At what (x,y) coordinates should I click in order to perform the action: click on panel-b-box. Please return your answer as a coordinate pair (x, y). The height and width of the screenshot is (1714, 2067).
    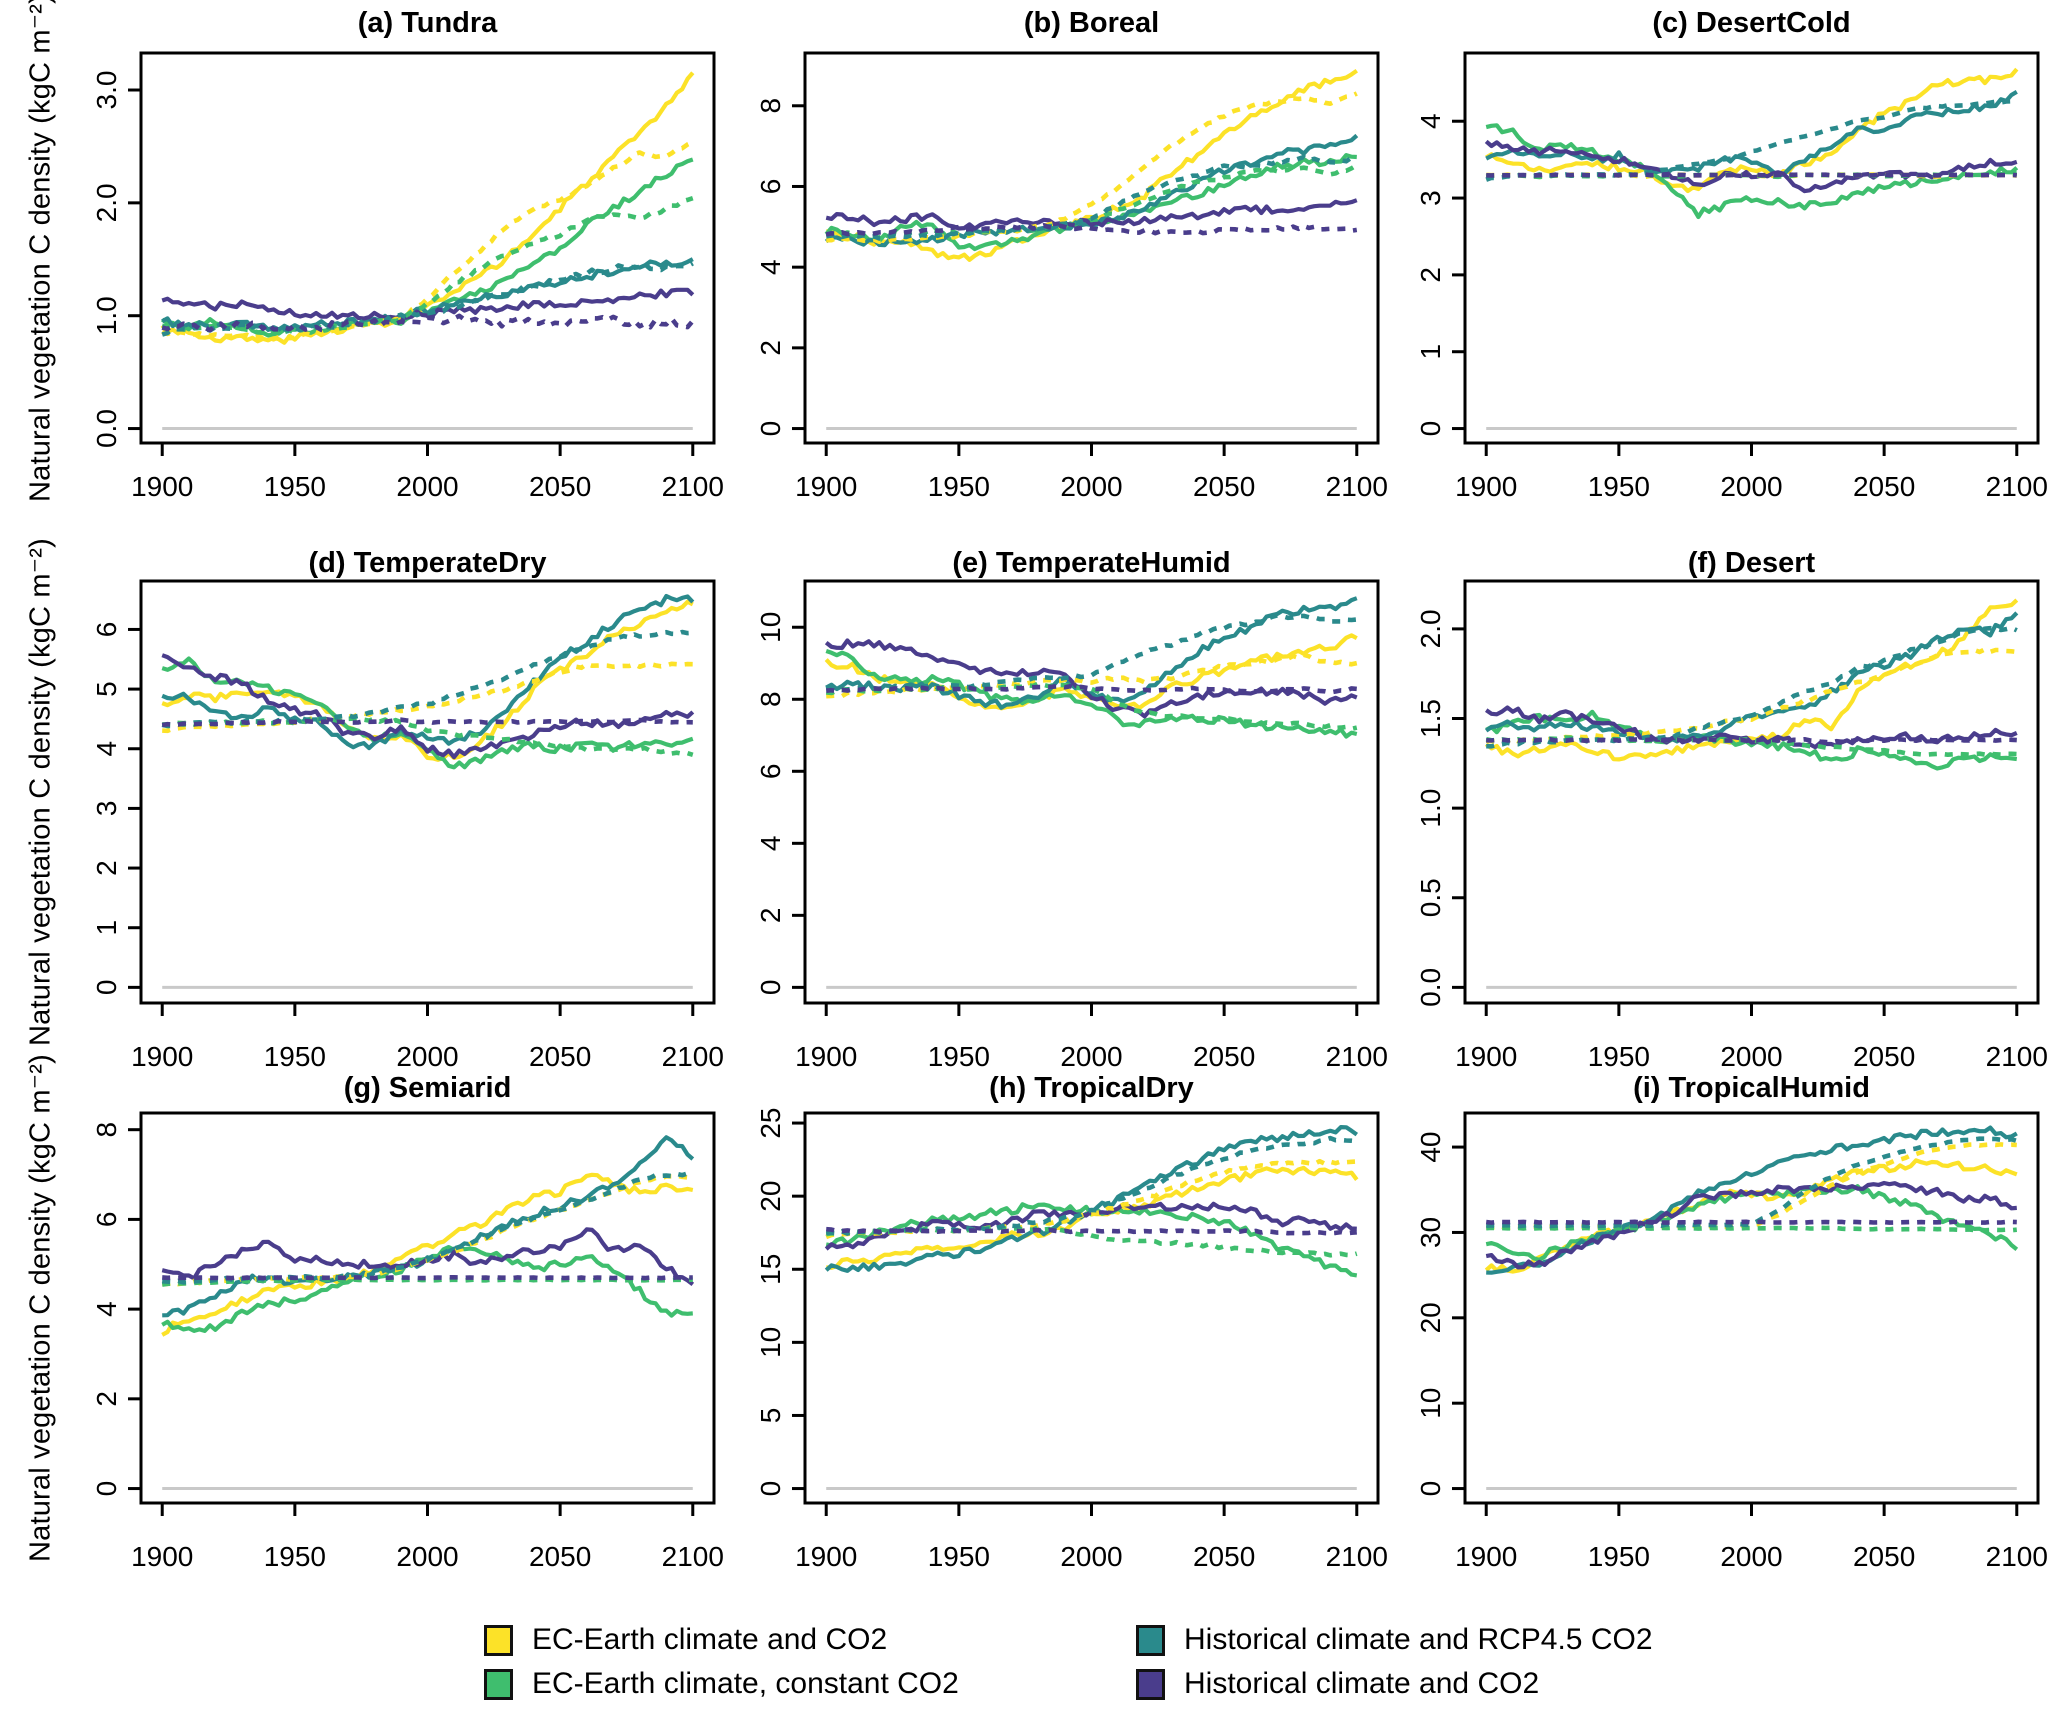
    Looking at the image, I should click on (1091, 248).